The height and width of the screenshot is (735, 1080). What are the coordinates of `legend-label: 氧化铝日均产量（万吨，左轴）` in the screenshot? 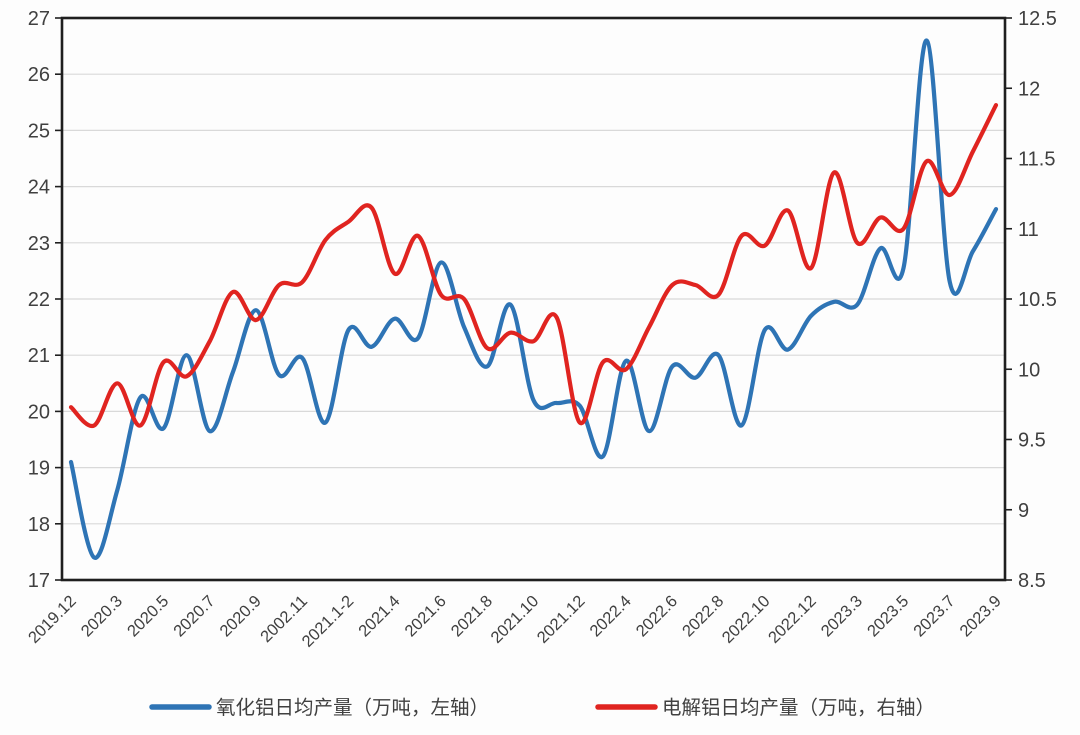 It's located at (352, 708).